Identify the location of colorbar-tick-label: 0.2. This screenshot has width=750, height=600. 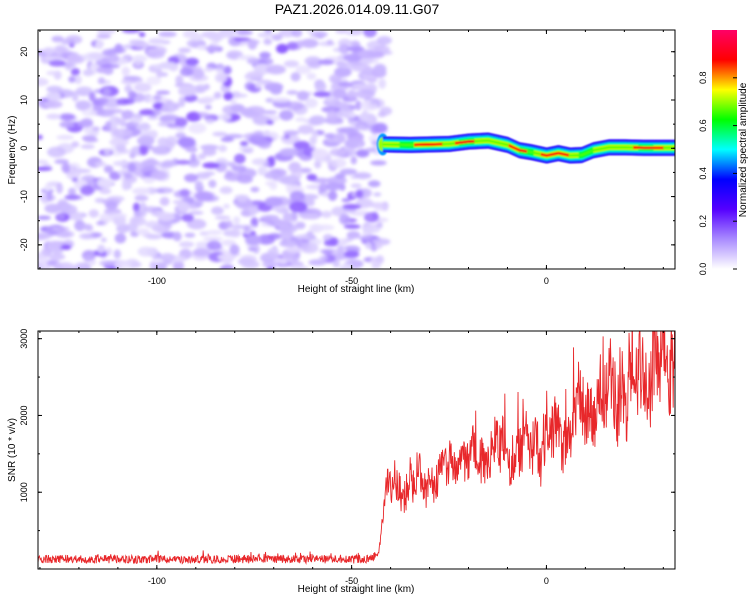
(703, 221).